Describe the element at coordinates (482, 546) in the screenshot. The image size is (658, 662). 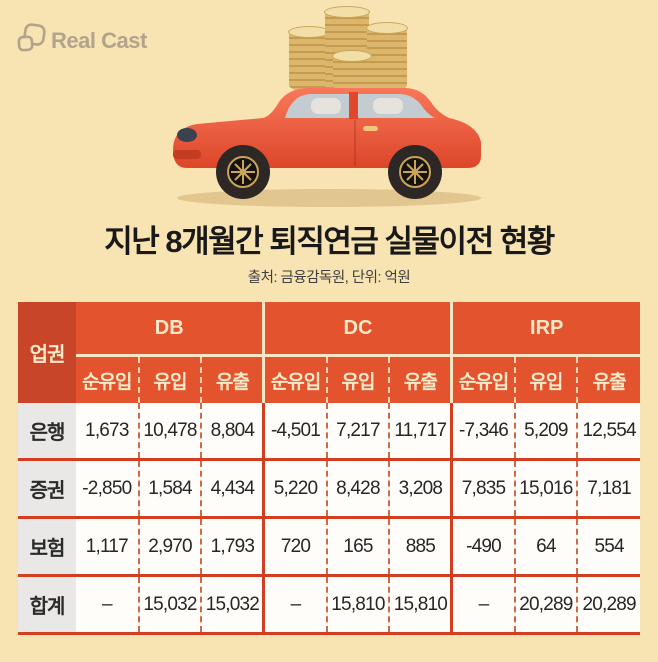
I see `table-cell: -490` at that location.